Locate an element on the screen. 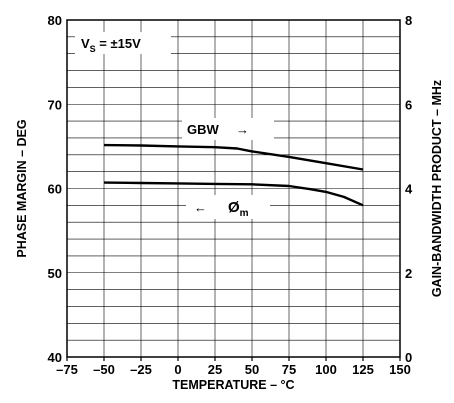  x-tick-label: 0 is located at coordinates (177, 369).